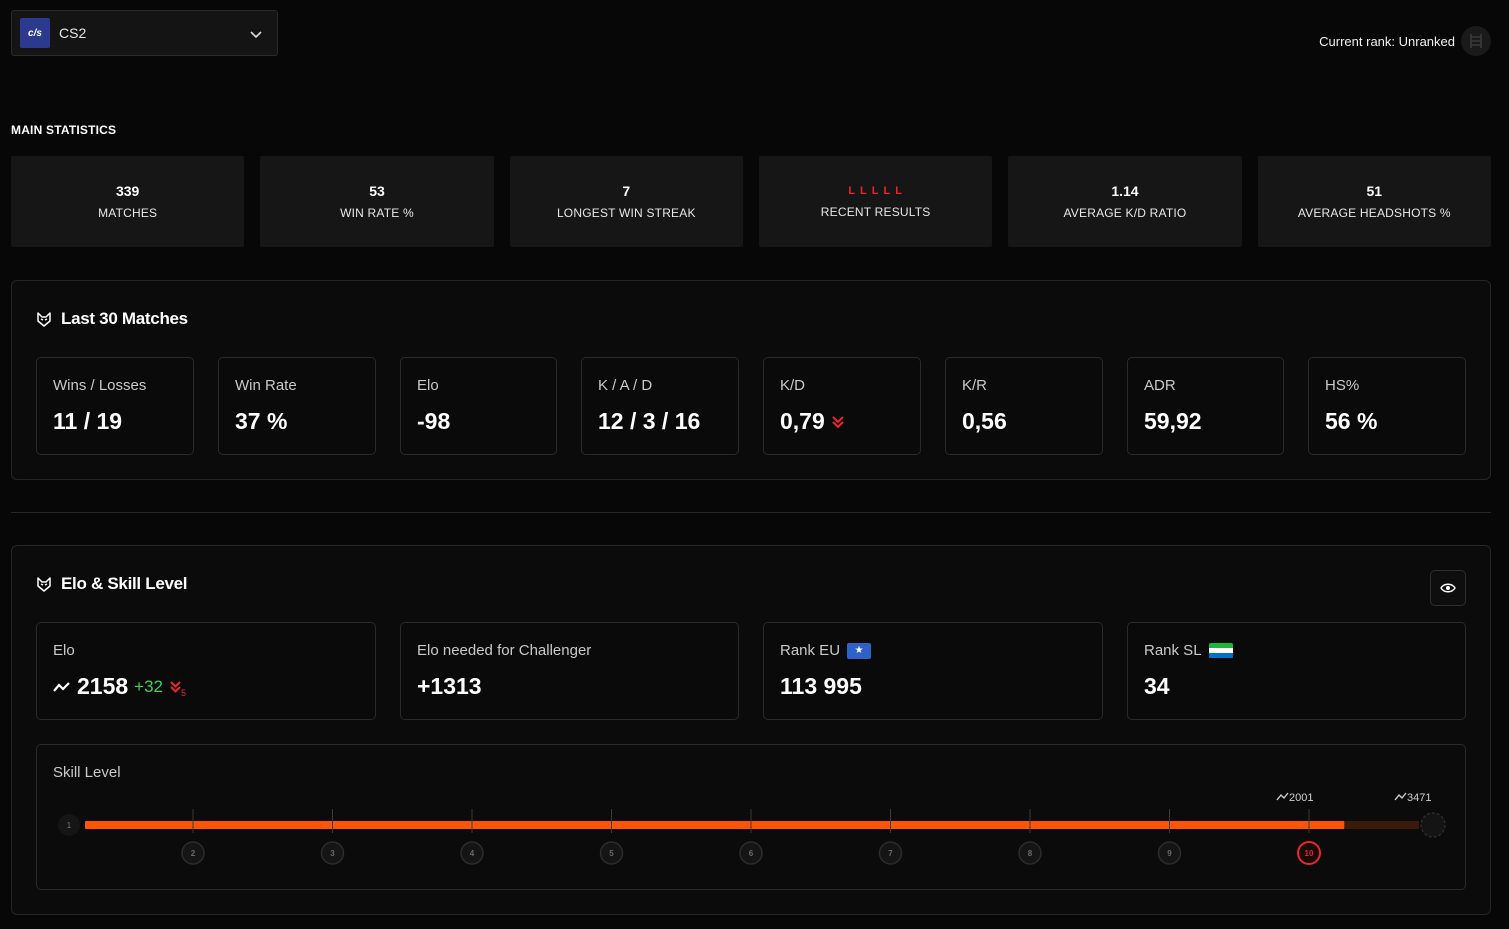 This screenshot has height=929, width=1509. Describe the element at coordinates (434, 421) in the screenshot. I see `metric-value: -98` at that location.